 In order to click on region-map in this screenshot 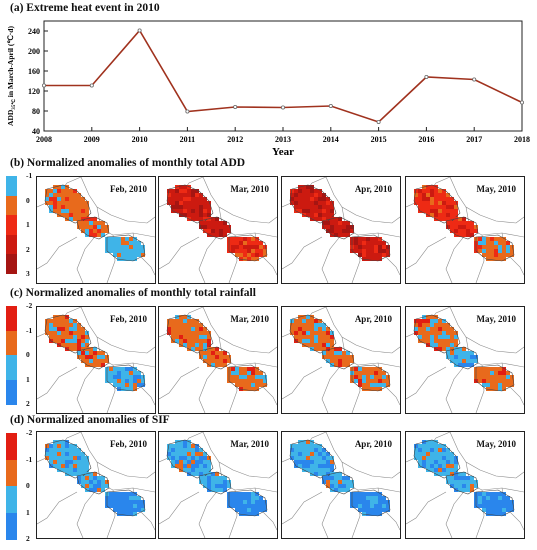, I will do `click(341, 360)`.